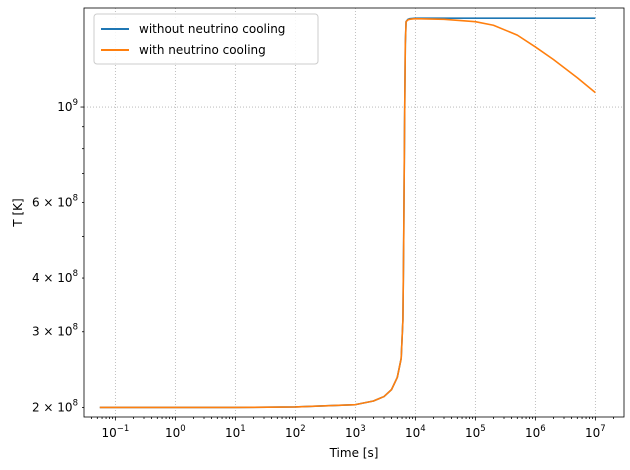  I want to click on x-tick-label: 10², so click(295, 432).